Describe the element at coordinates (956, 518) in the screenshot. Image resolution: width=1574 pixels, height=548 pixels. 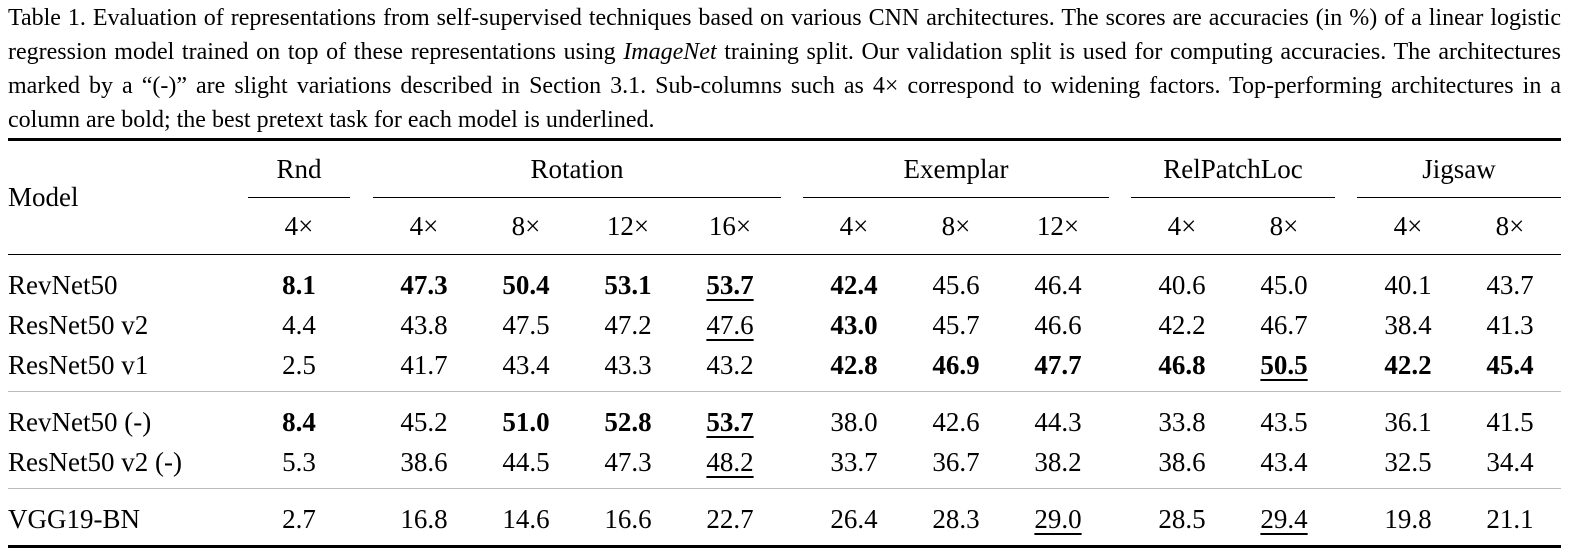
I see `score-cell: 28.3` at that location.